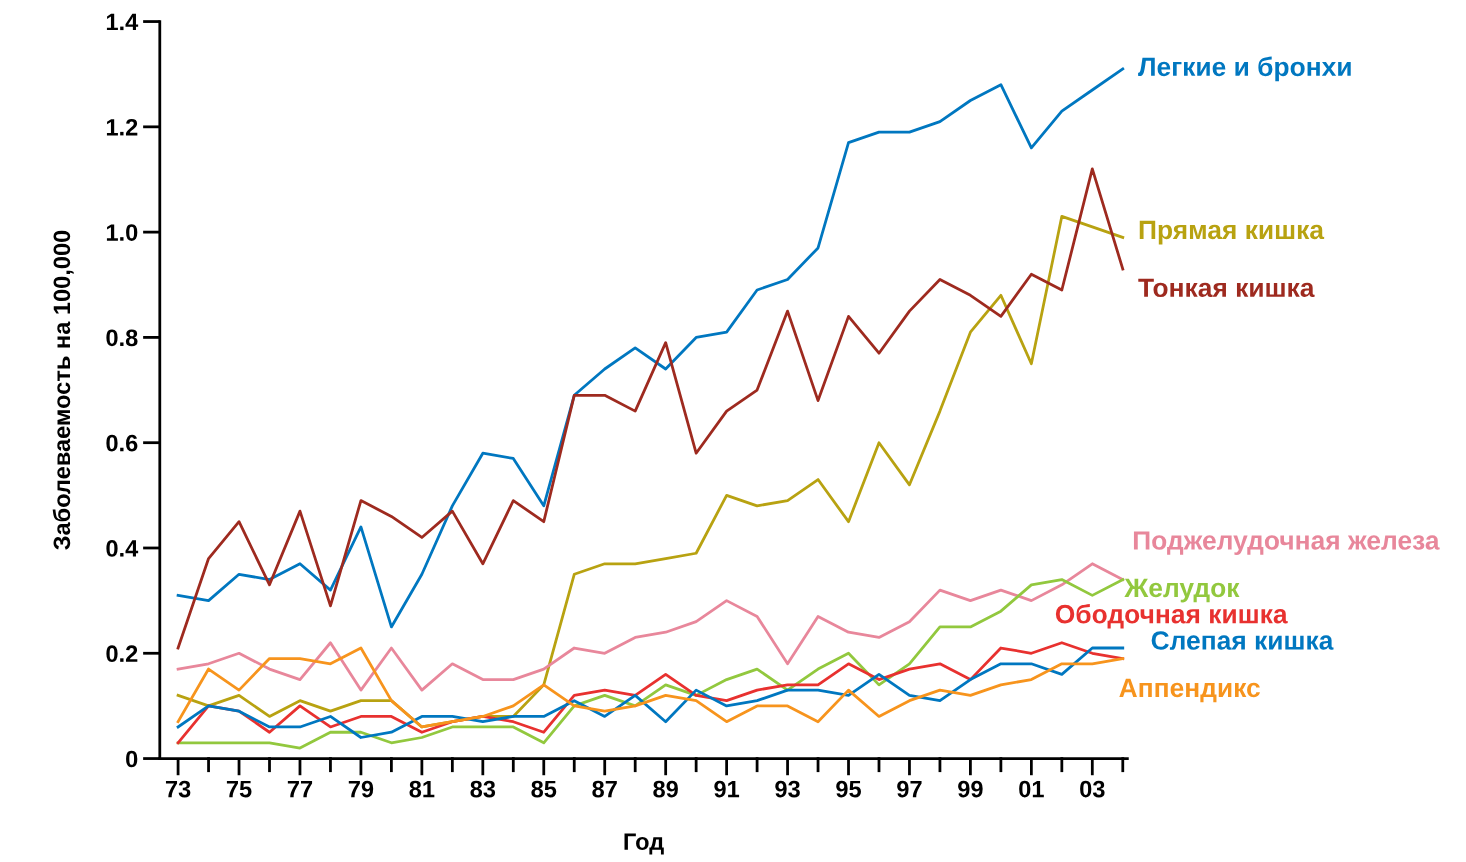  Describe the element at coordinates (122, 654) in the screenshot. I see `y-tick-label: 0.2` at that location.